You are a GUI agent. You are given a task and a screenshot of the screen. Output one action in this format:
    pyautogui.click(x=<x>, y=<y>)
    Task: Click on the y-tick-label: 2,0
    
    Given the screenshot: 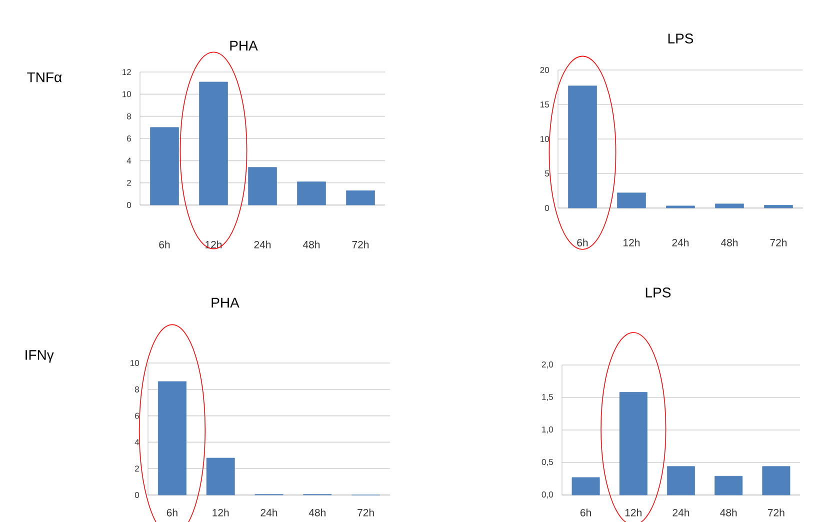 What is the action you would take?
    pyautogui.click(x=547, y=364)
    